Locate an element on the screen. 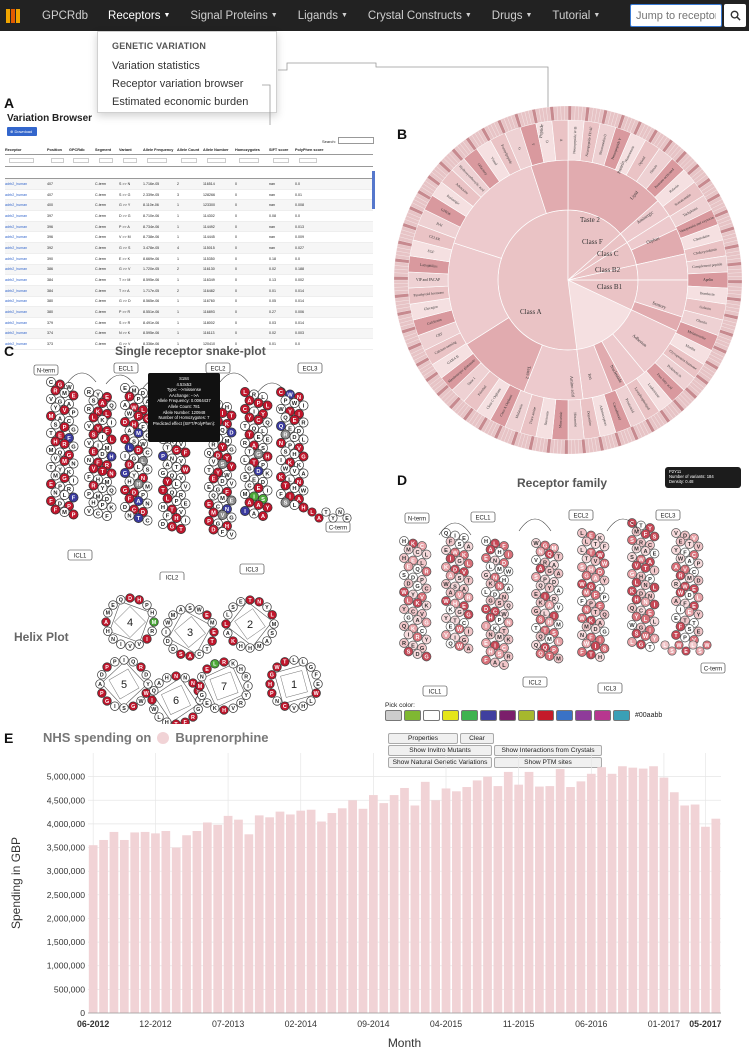 This screenshot has width=749, height=1059. residue-circle: F is located at coordinates (55, 509).